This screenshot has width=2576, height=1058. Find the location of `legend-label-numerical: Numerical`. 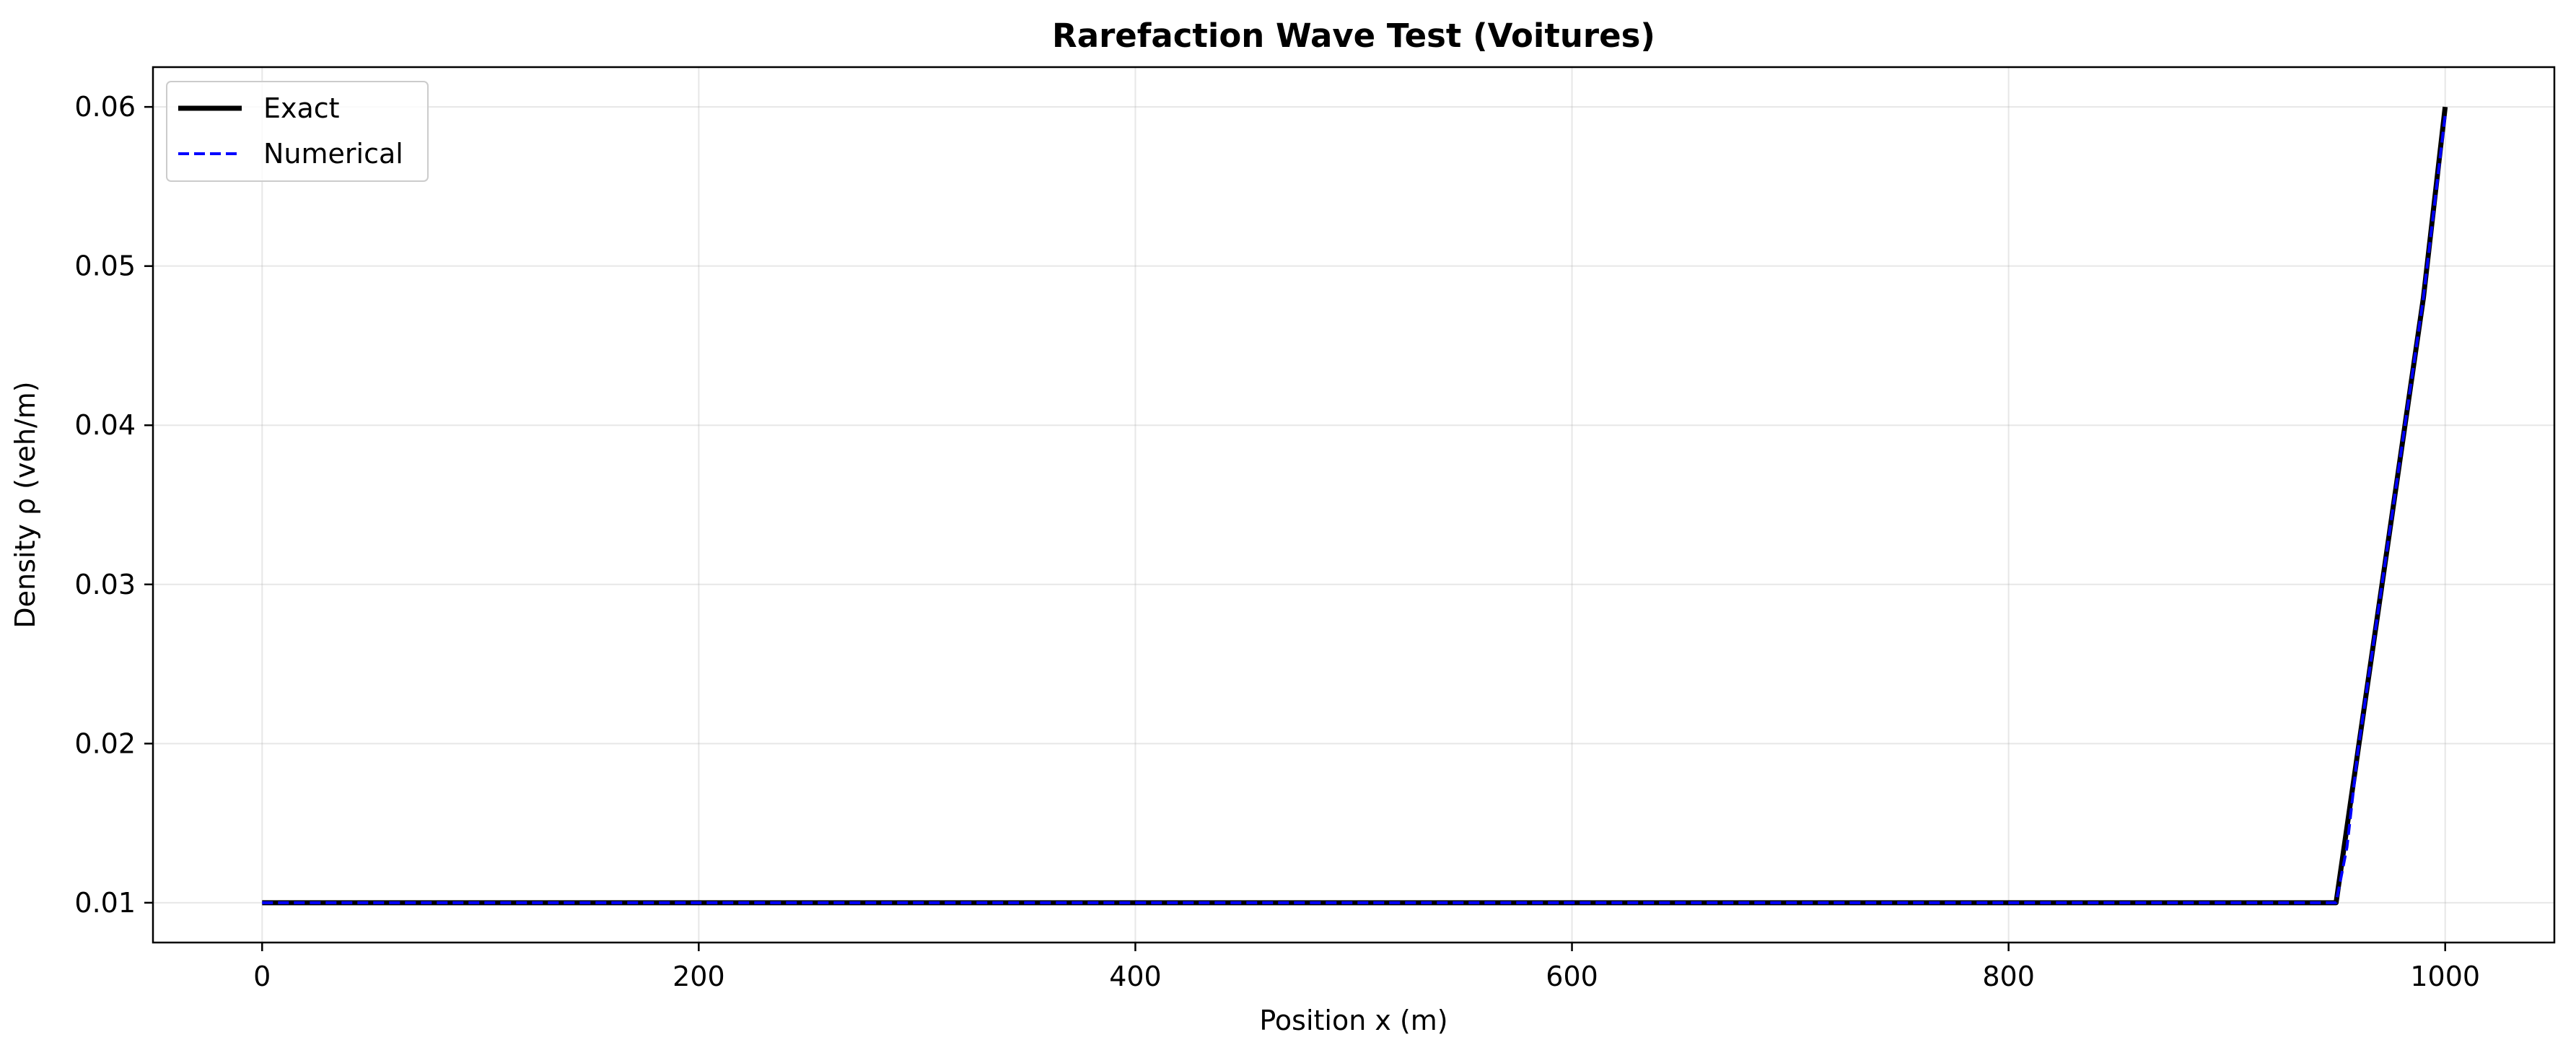

legend-label-numerical: Numerical is located at coordinates (333, 154).